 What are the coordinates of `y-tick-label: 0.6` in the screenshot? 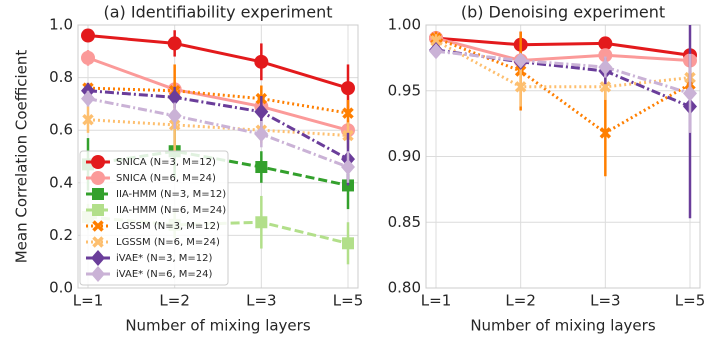 It's located at (61, 130).